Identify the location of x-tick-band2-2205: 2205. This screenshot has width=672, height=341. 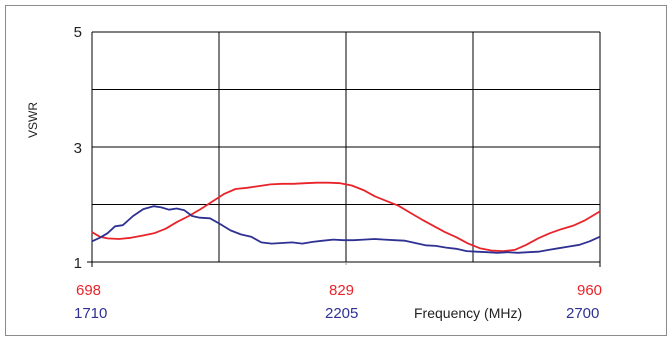
(341, 313).